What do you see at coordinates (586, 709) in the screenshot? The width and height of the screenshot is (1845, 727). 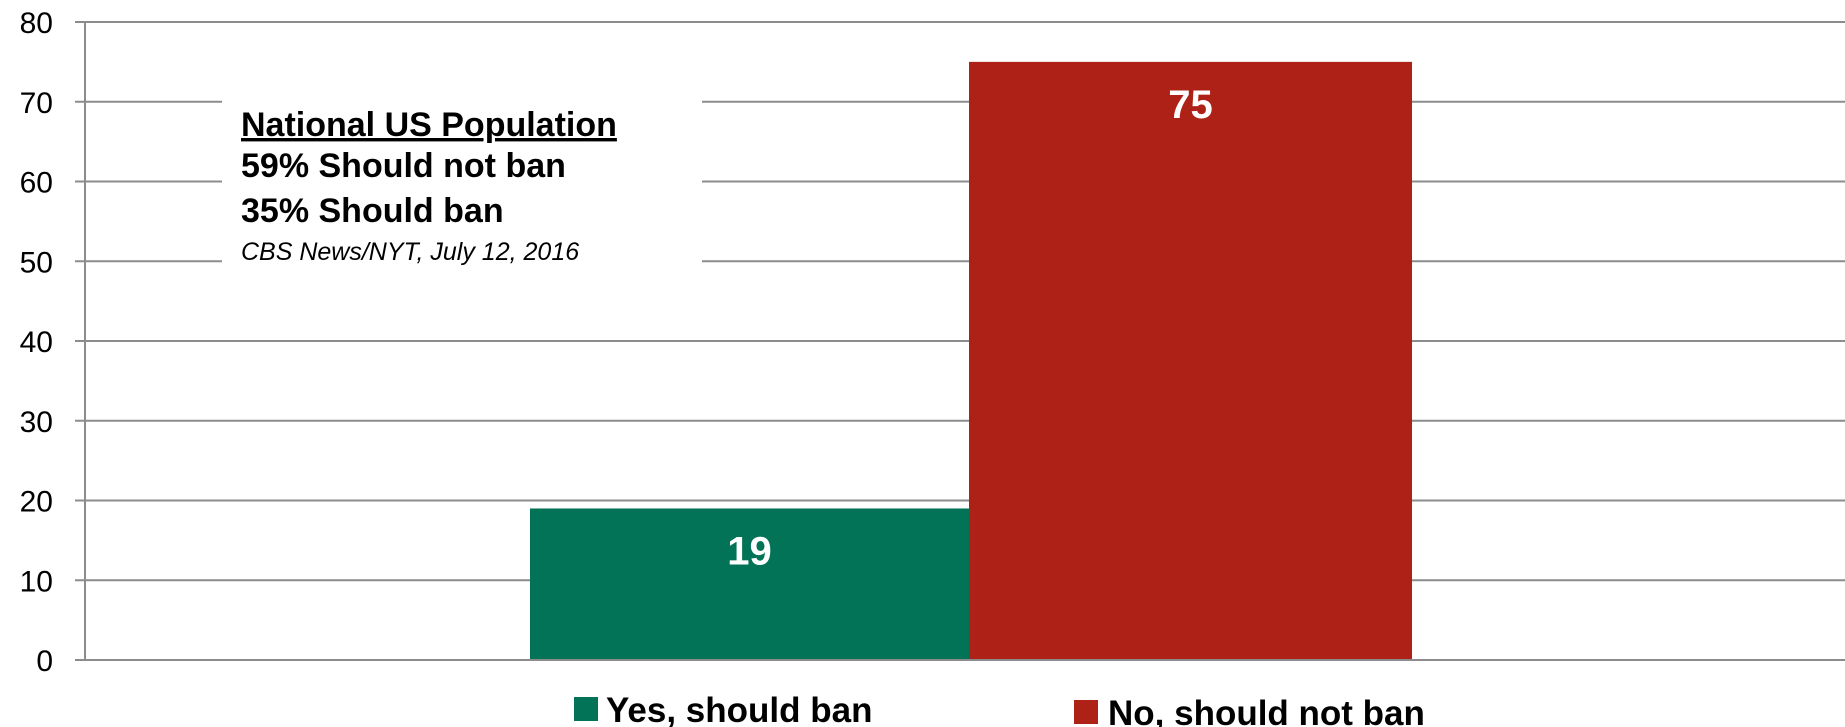 I see `legend-swatch-yes` at bounding box center [586, 709].